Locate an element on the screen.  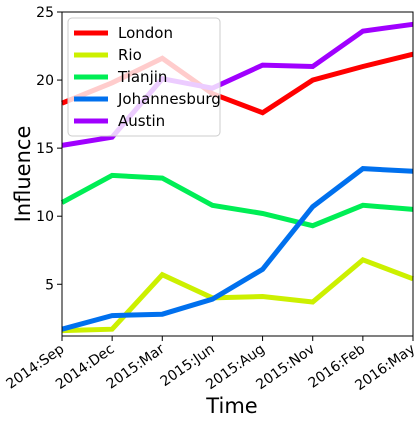
y-tick-label: 15 is located at coordinates (45, 149).